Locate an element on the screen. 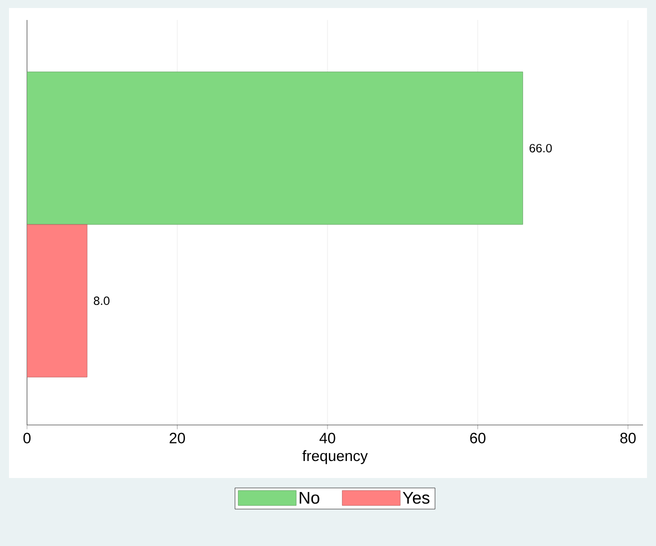 This screenshot has width=656, height=546. x-tick-label: 40 is located at coordinates (328, 438).